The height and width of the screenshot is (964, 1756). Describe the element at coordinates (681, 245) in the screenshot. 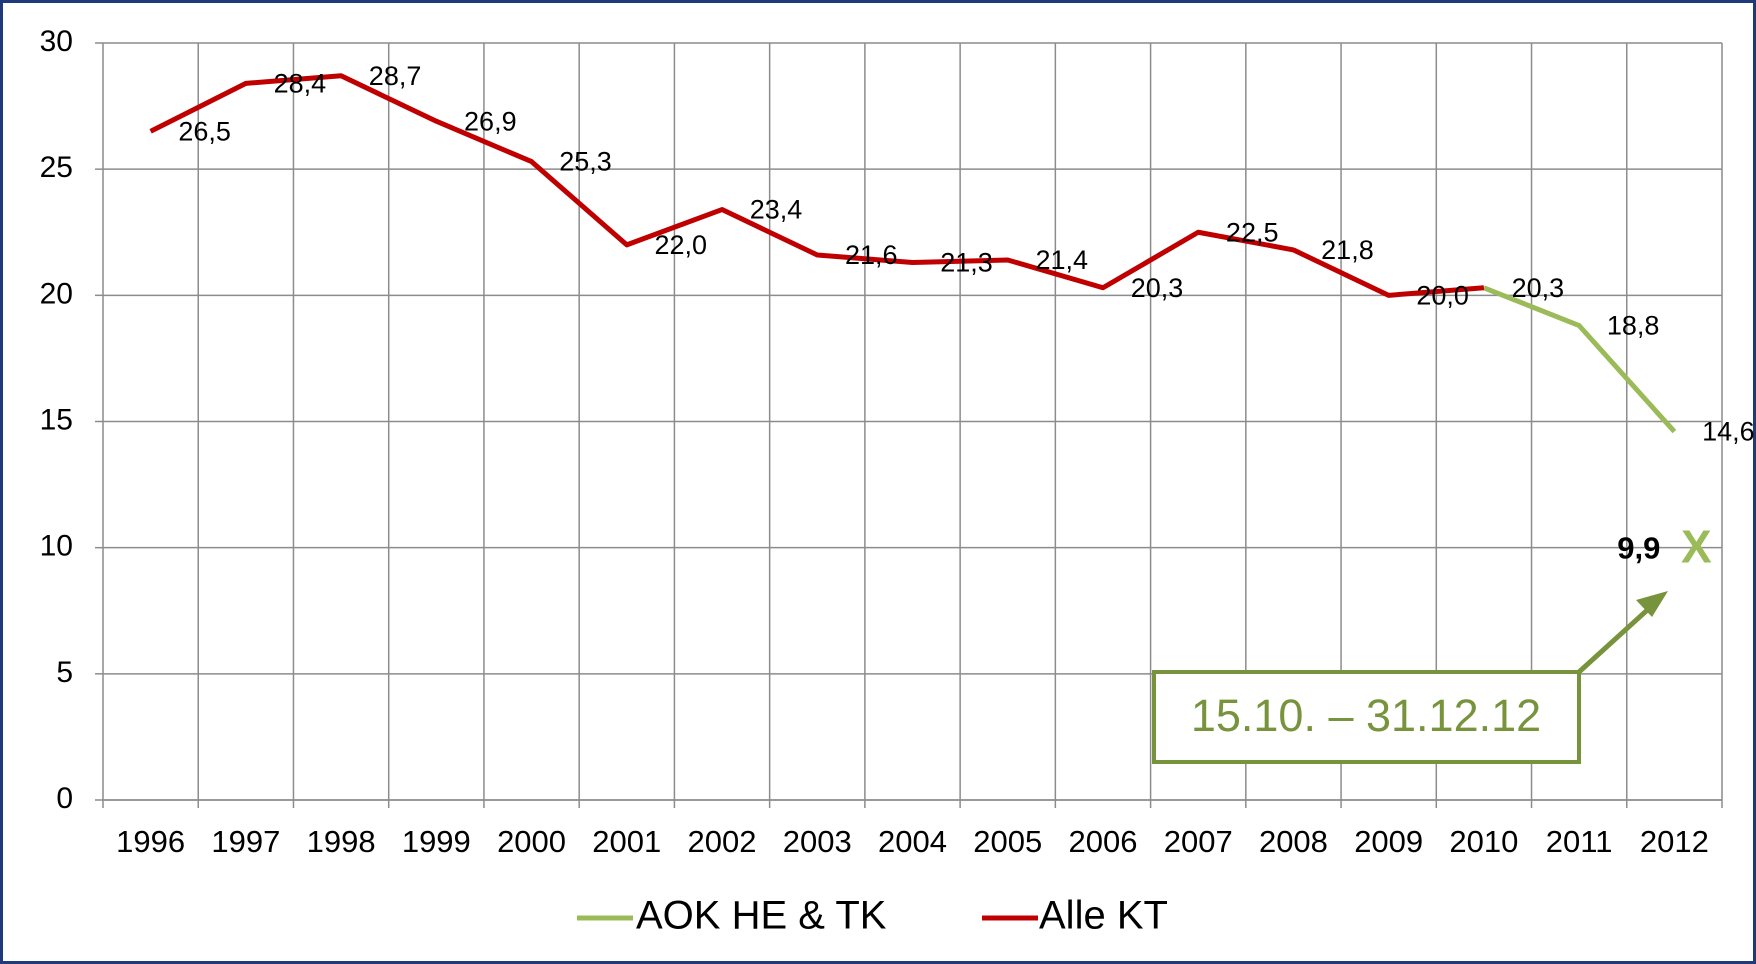

I see `data-label: 22,0` at that location.